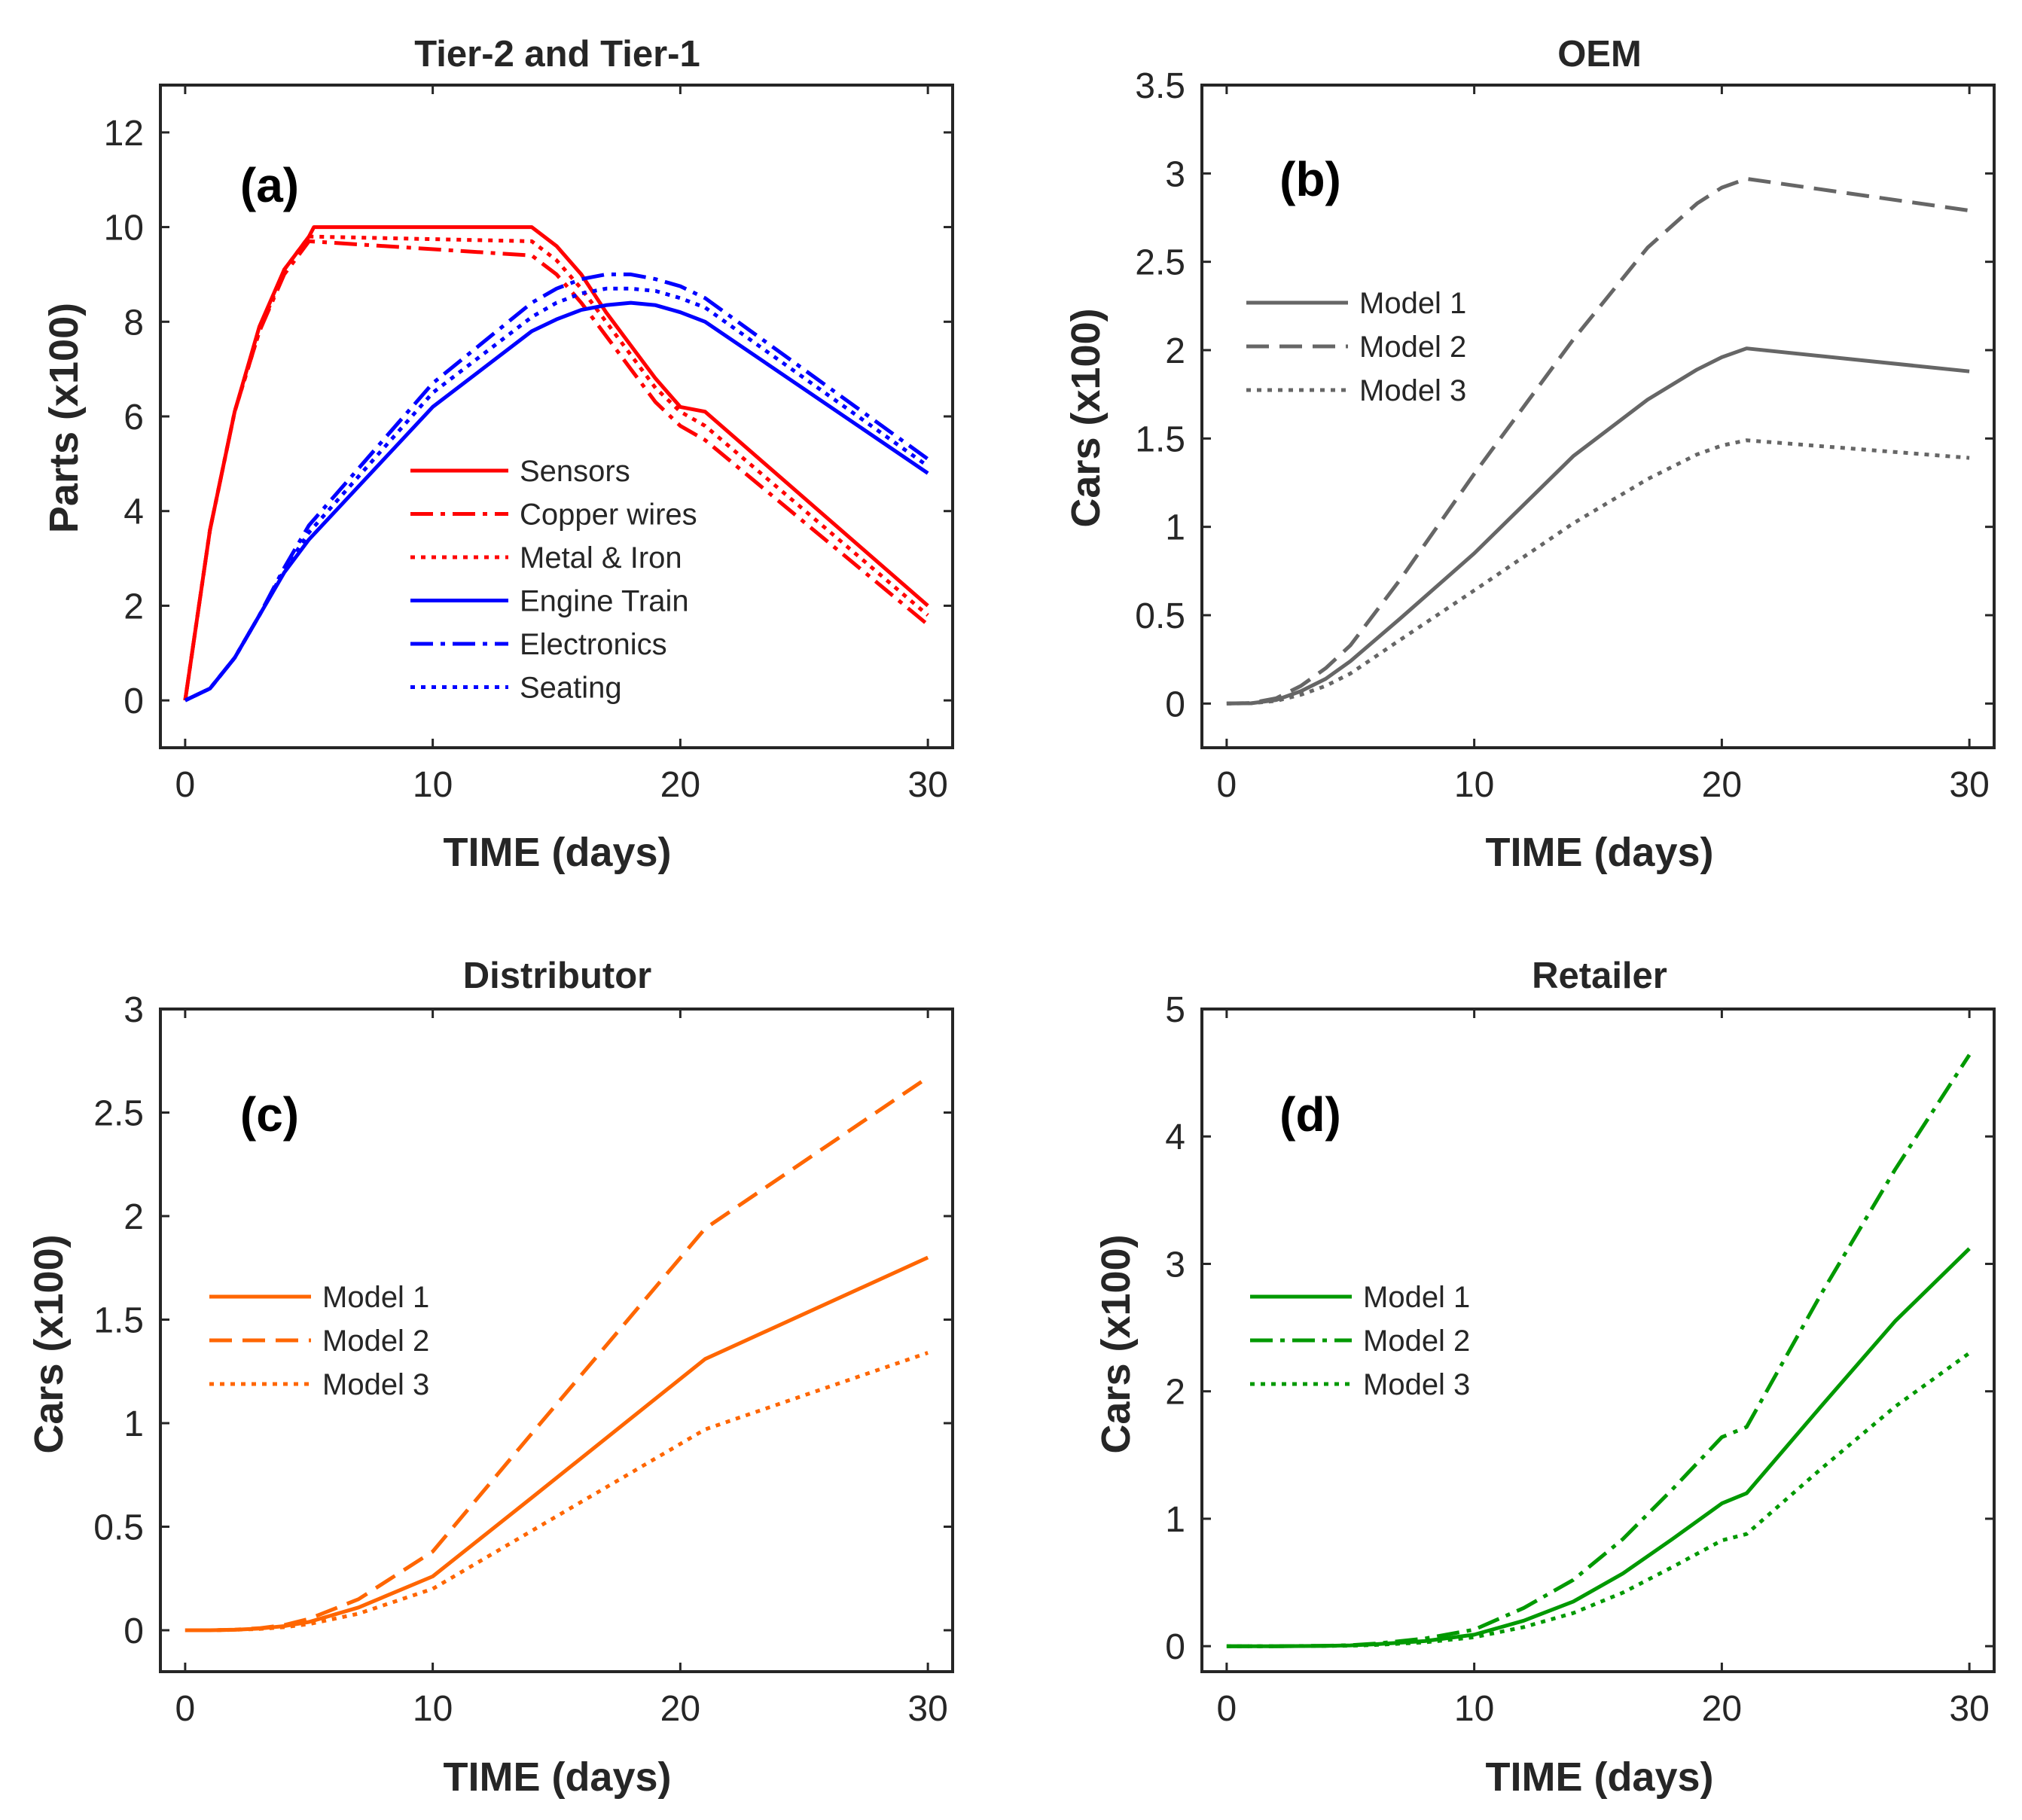 The width and height of the screenshot is (2022, 1820). I want to click on legend-label: Electronics, so click(593, 644).